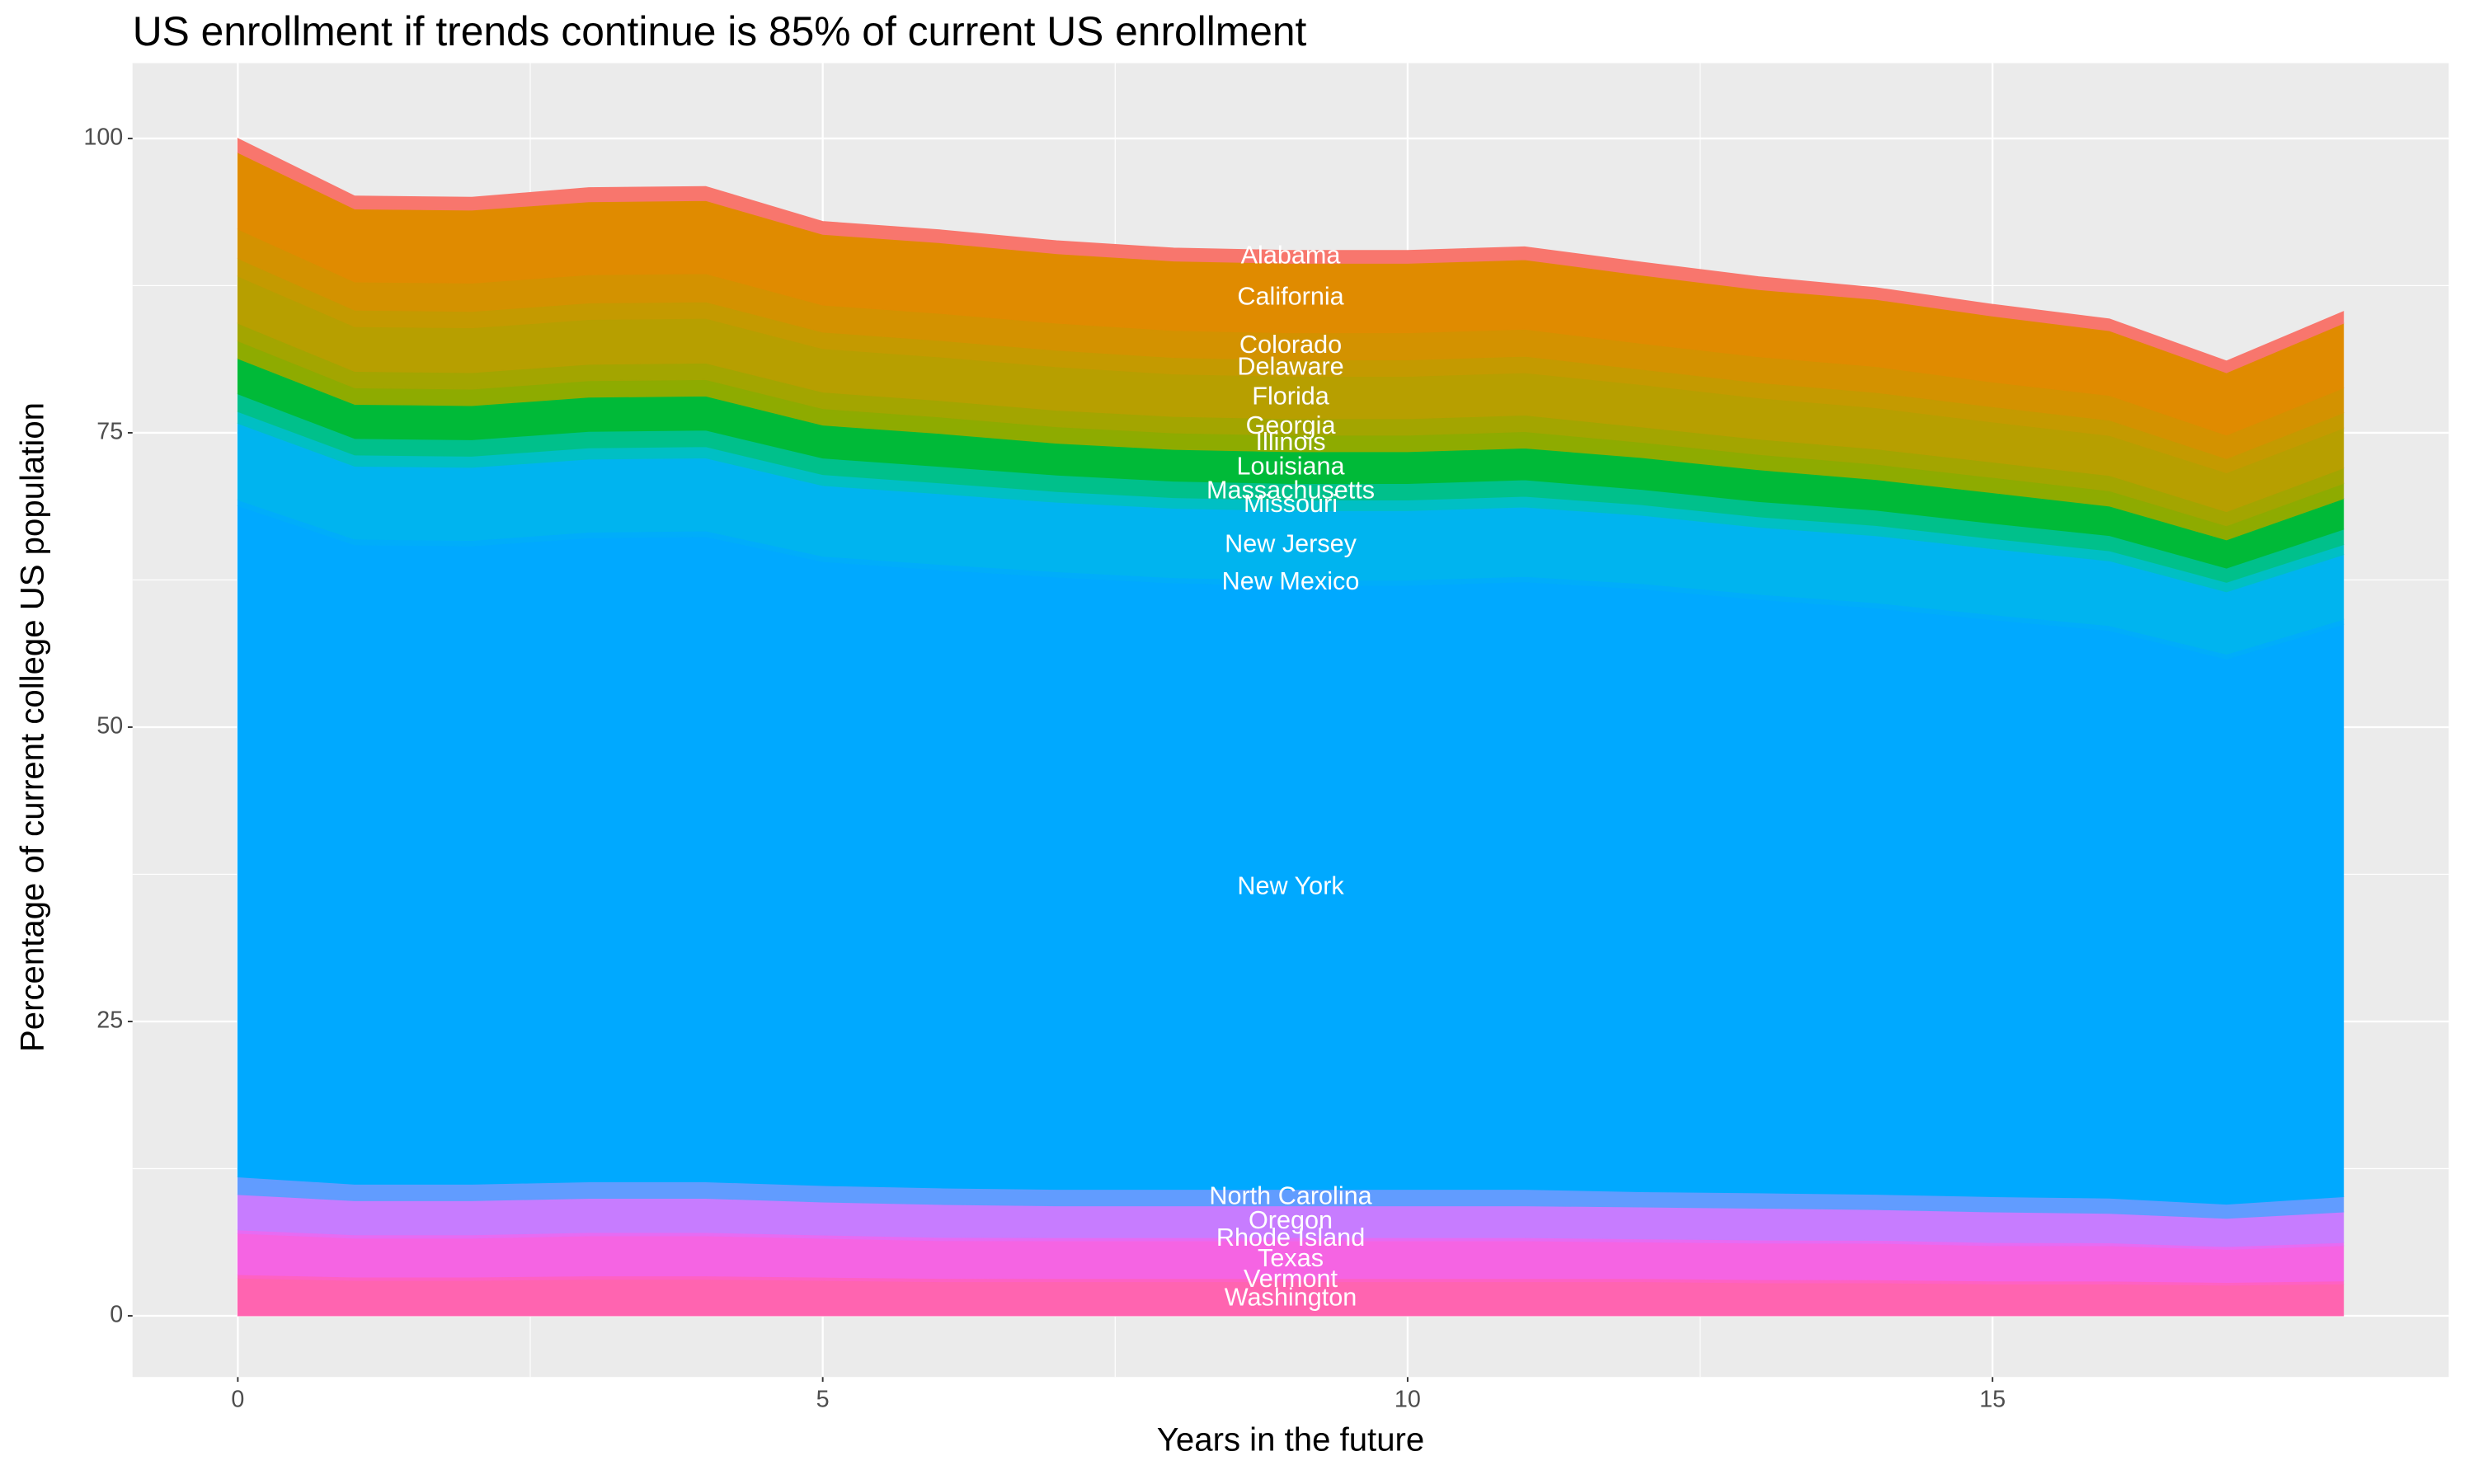  Describe the element at coordinates (1291, 1297) in the screenshot. I see `series-label: Washington` at that location.